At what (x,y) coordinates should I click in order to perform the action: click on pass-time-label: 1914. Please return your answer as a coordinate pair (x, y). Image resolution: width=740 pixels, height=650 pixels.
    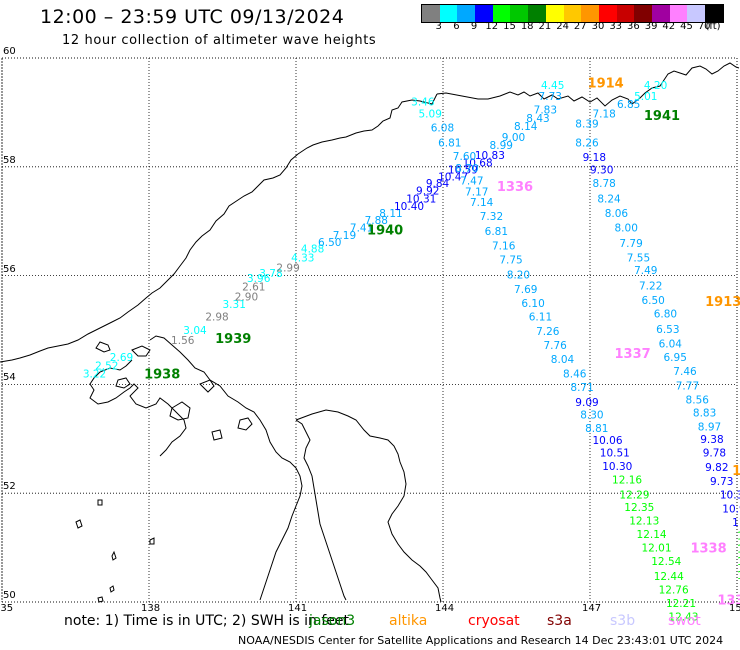
    Looking at the image, I should click on (606, 83).